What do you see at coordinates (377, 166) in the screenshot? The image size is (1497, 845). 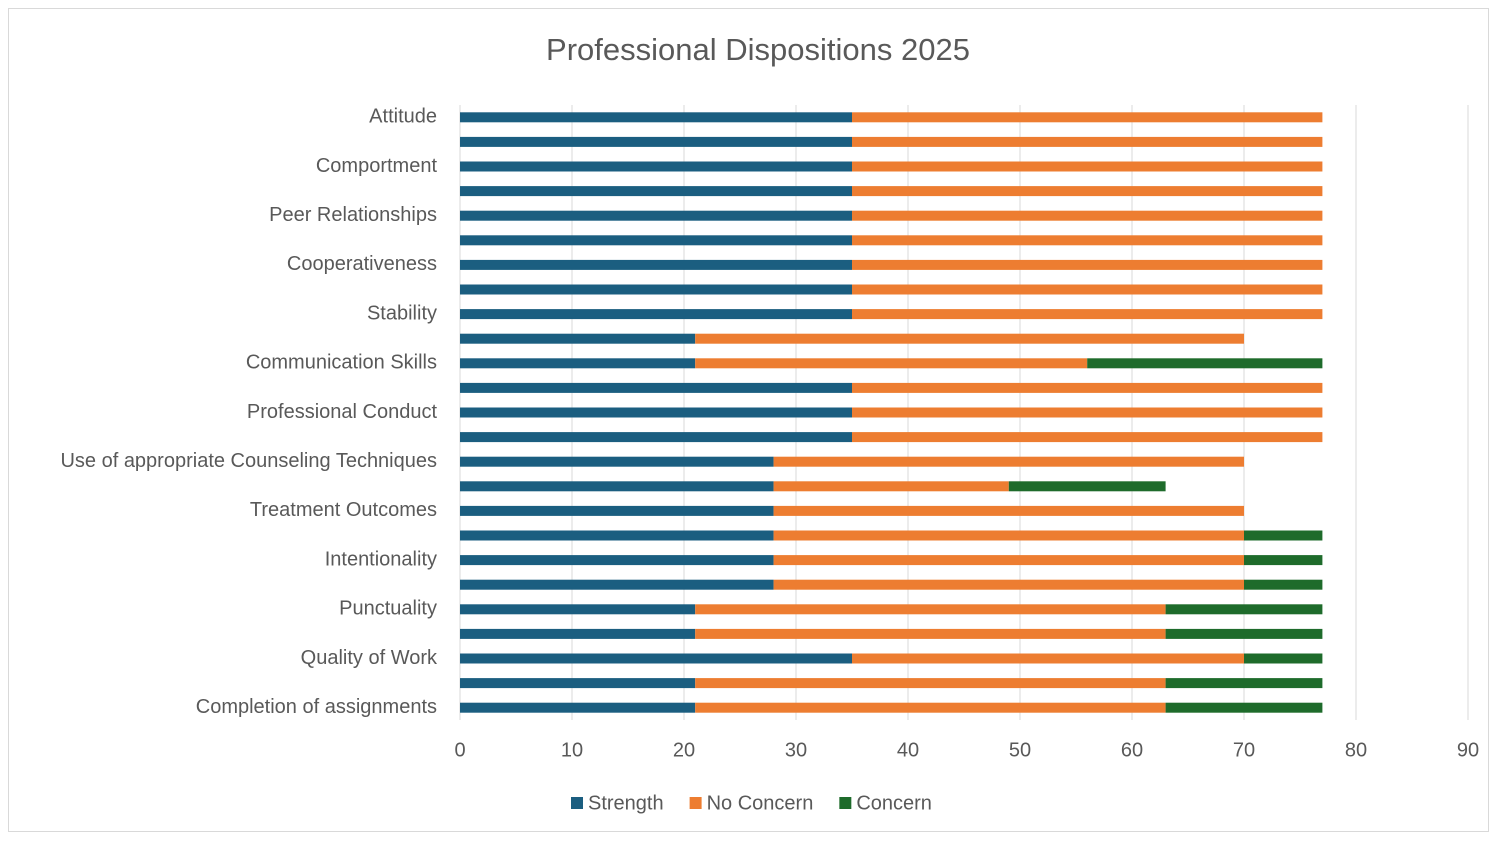 I see `y-tick-label: Comportment` at bounding box center [377, 166].